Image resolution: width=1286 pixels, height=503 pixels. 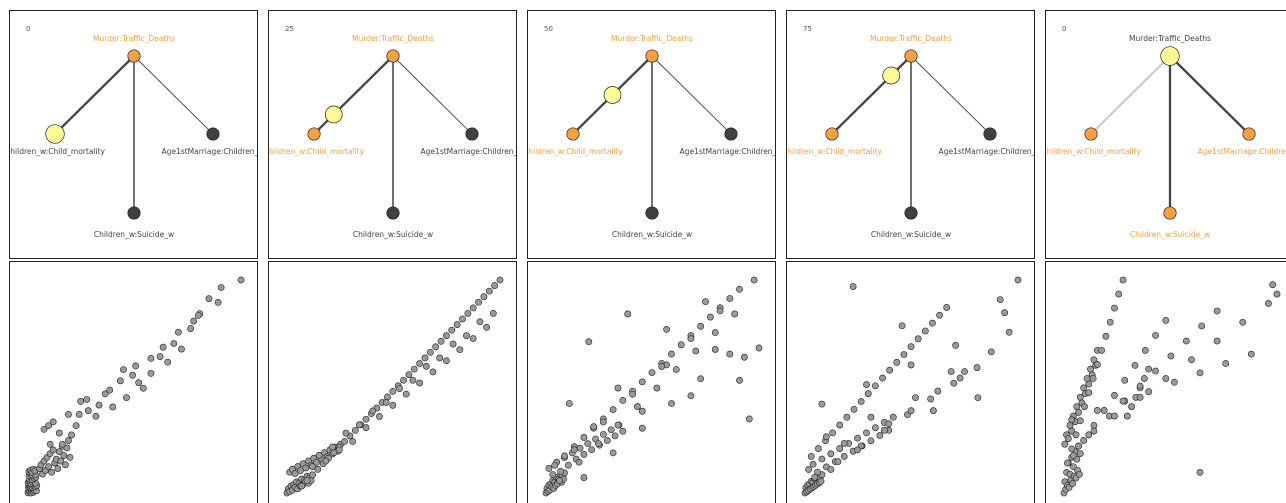 I want to click on pulse-node, so click(x=612, y=95).